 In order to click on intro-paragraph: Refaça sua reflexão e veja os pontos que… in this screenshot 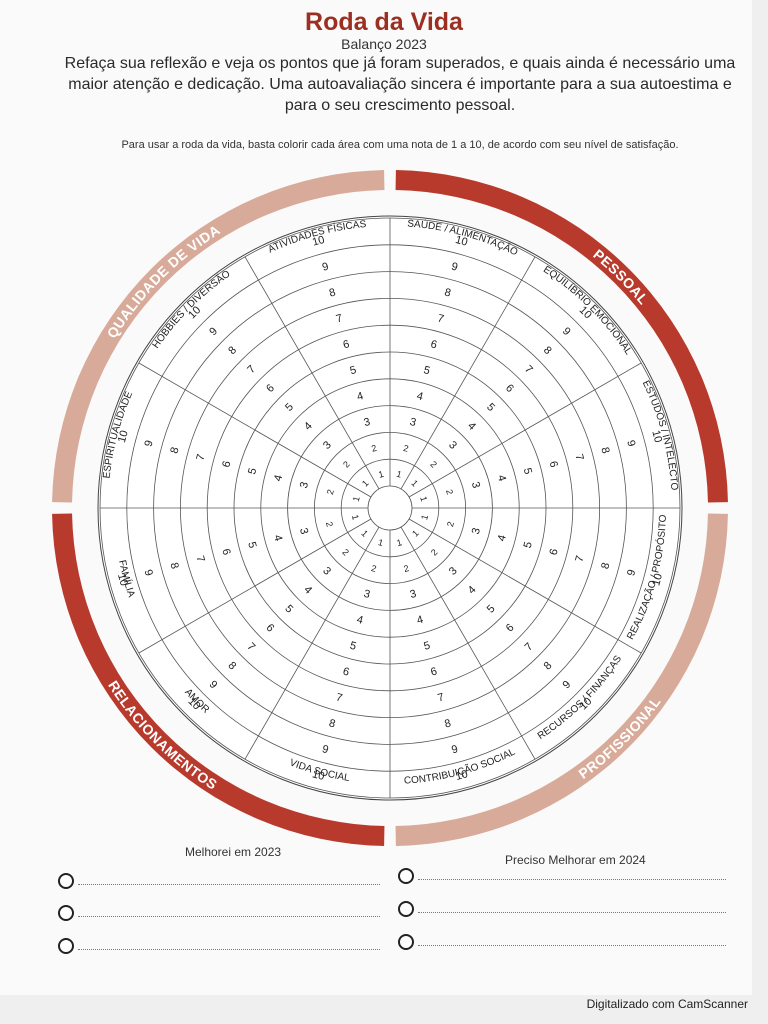, I will do `click(400, 84)`.